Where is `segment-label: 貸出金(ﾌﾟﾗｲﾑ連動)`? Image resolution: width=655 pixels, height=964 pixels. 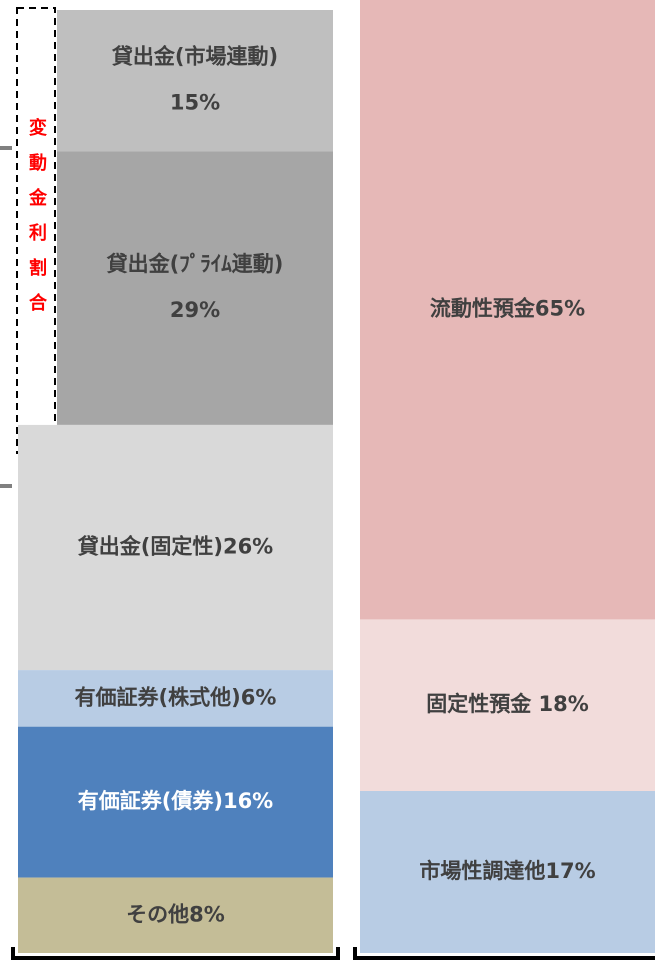 segment-label: 貸出金(ﾌﾟﾗｲﾑ連動) is located at coordinates (195, 264).